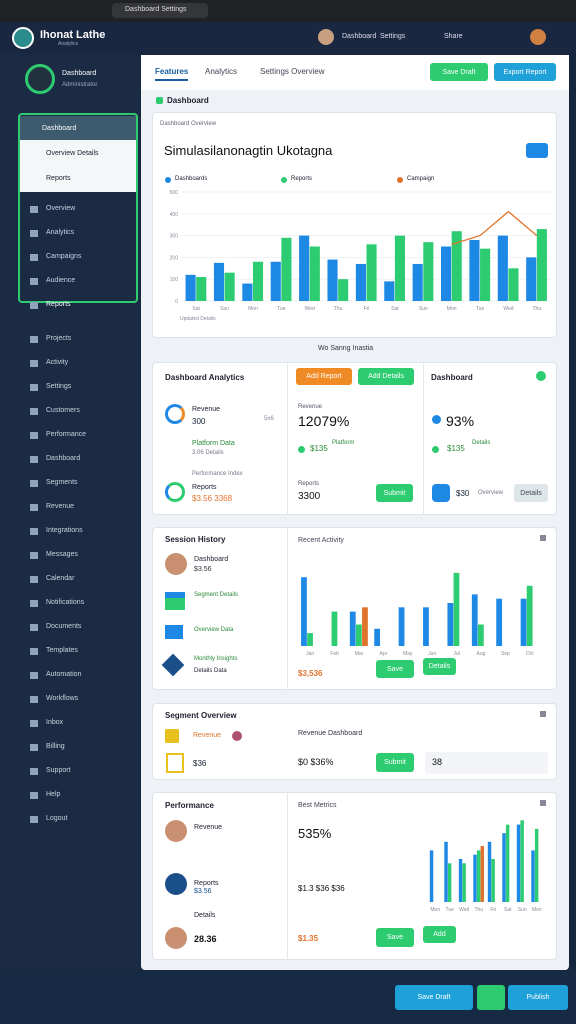 The height and width of the screenshot is (1024, 576). I want to click on section-icon, so click(159, 100).